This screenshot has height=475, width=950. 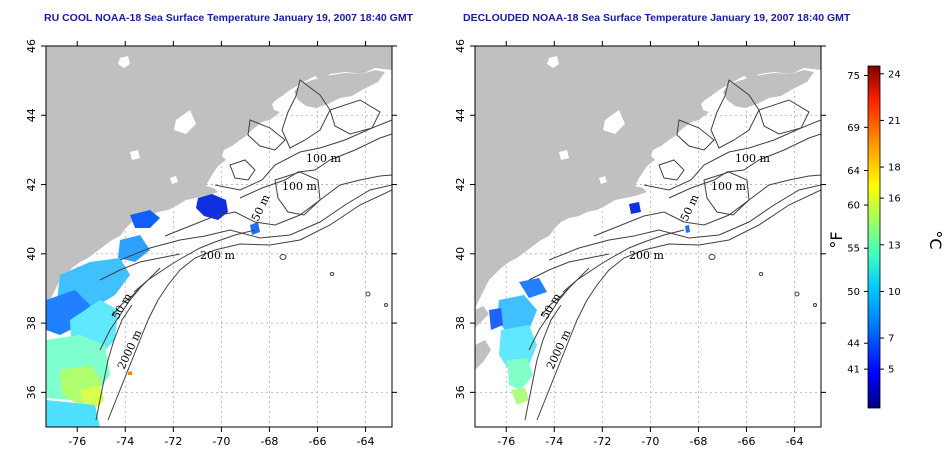 What do you see at coordinates (217, 255) in the screenshot?
I see `contour-label-200m: 200 m` at bounding box center [217, 255].